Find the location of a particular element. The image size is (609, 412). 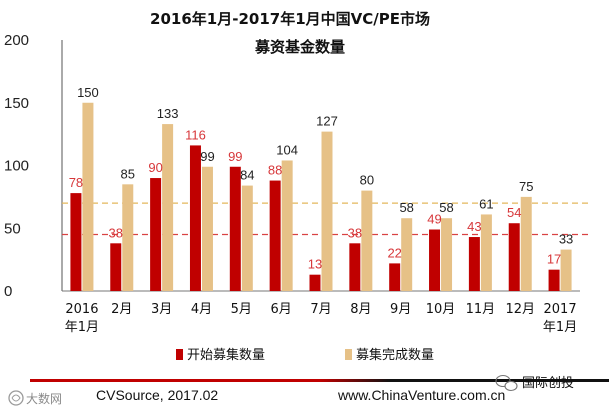

data-label-complete: 75 is located at coordinates (526, 186).